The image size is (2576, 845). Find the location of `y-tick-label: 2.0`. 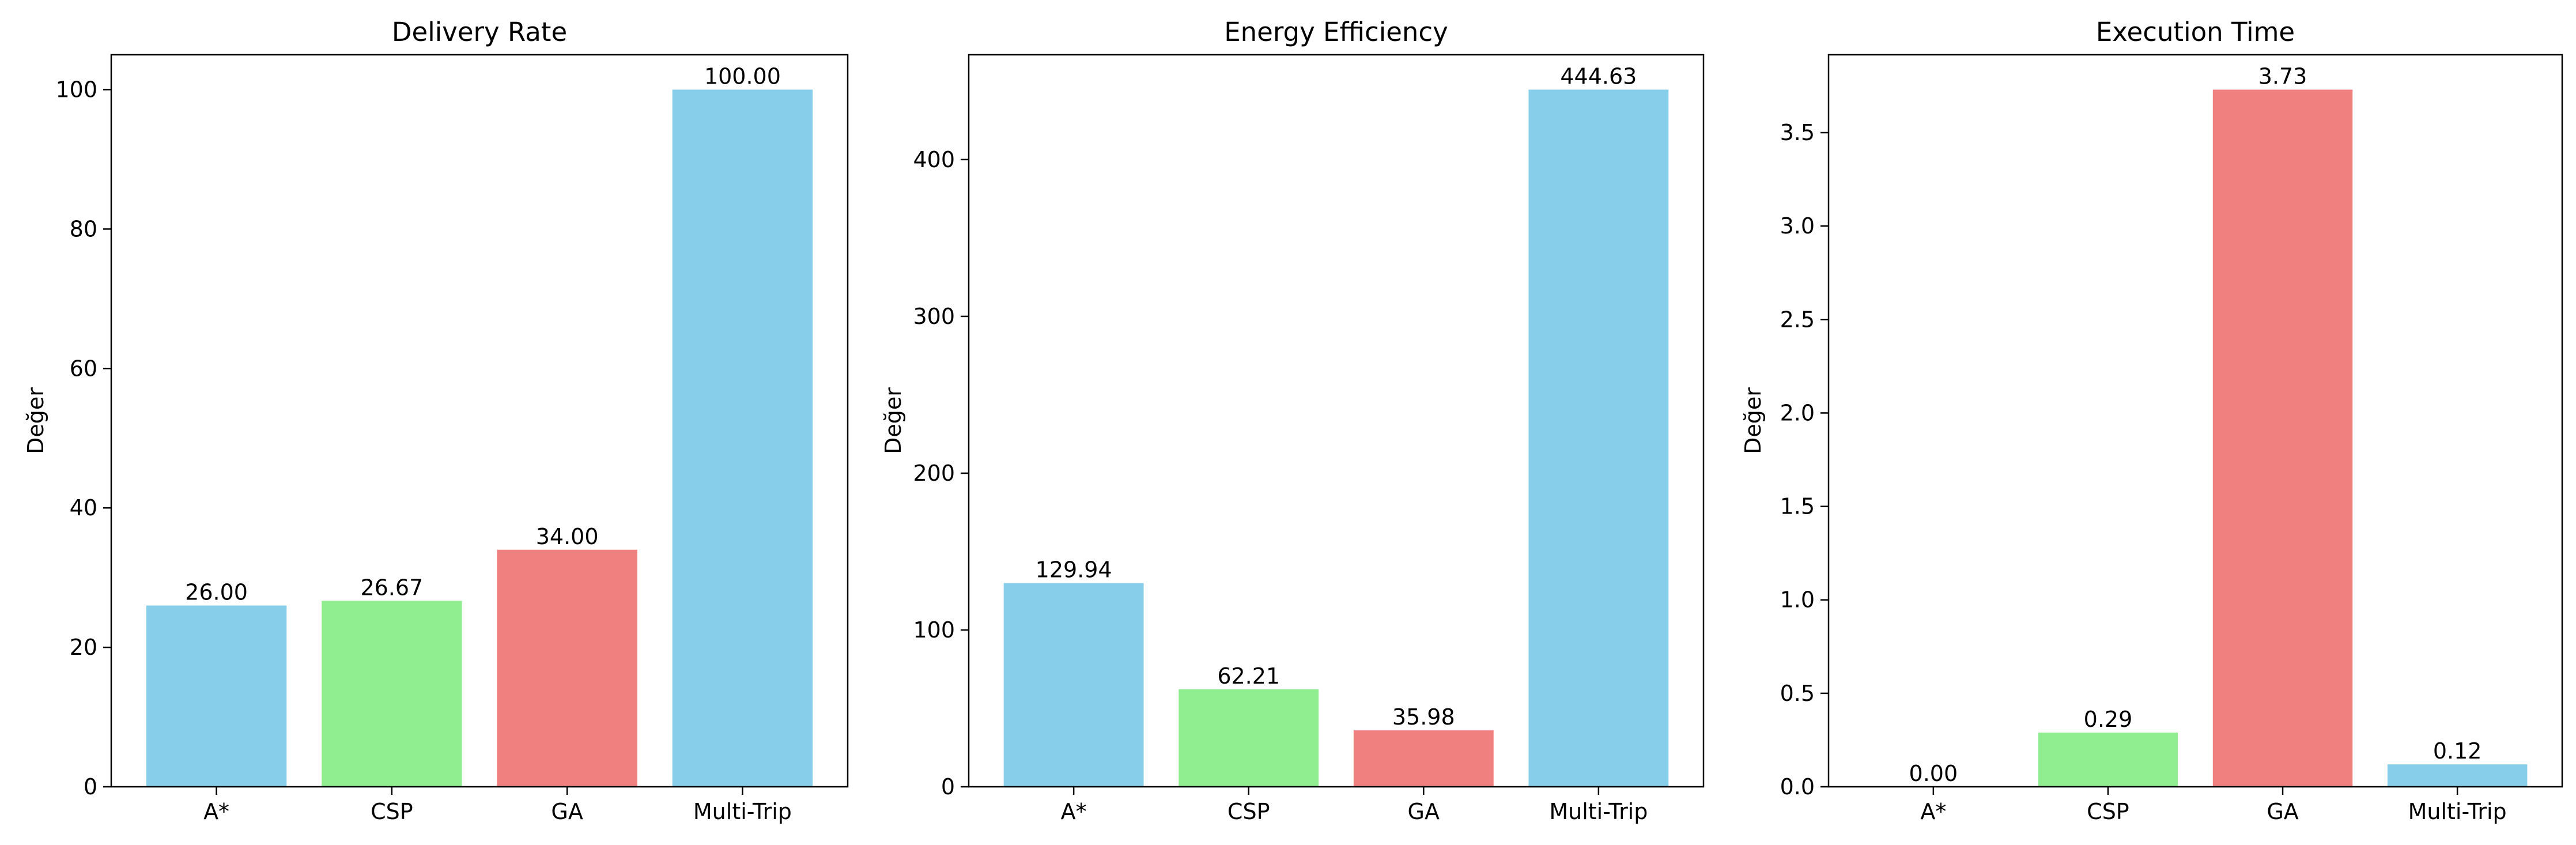

y-tick-label: 2.0 is located at coordinates (1797, 413).